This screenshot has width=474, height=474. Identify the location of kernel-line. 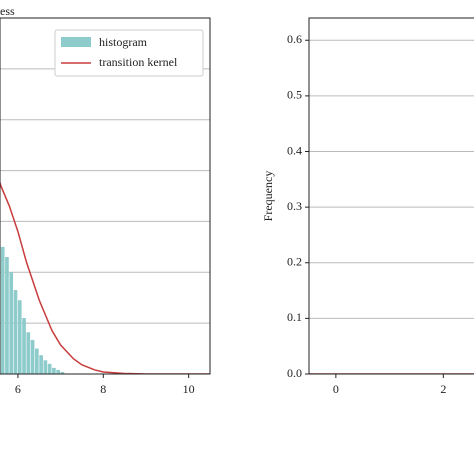
(391, 373).